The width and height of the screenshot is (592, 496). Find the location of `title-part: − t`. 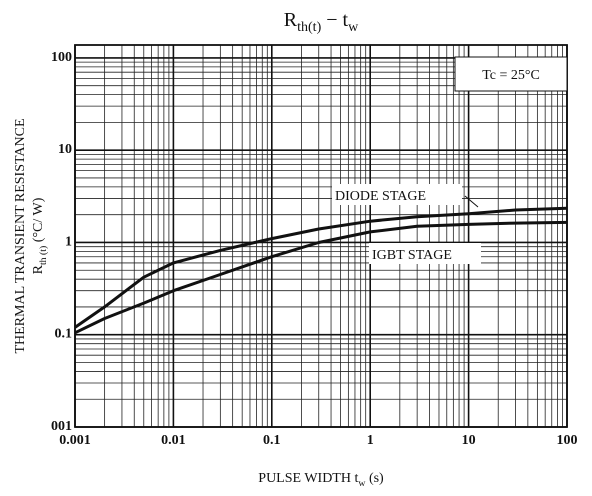

title-part: − t is located at coordinates (334, 20).